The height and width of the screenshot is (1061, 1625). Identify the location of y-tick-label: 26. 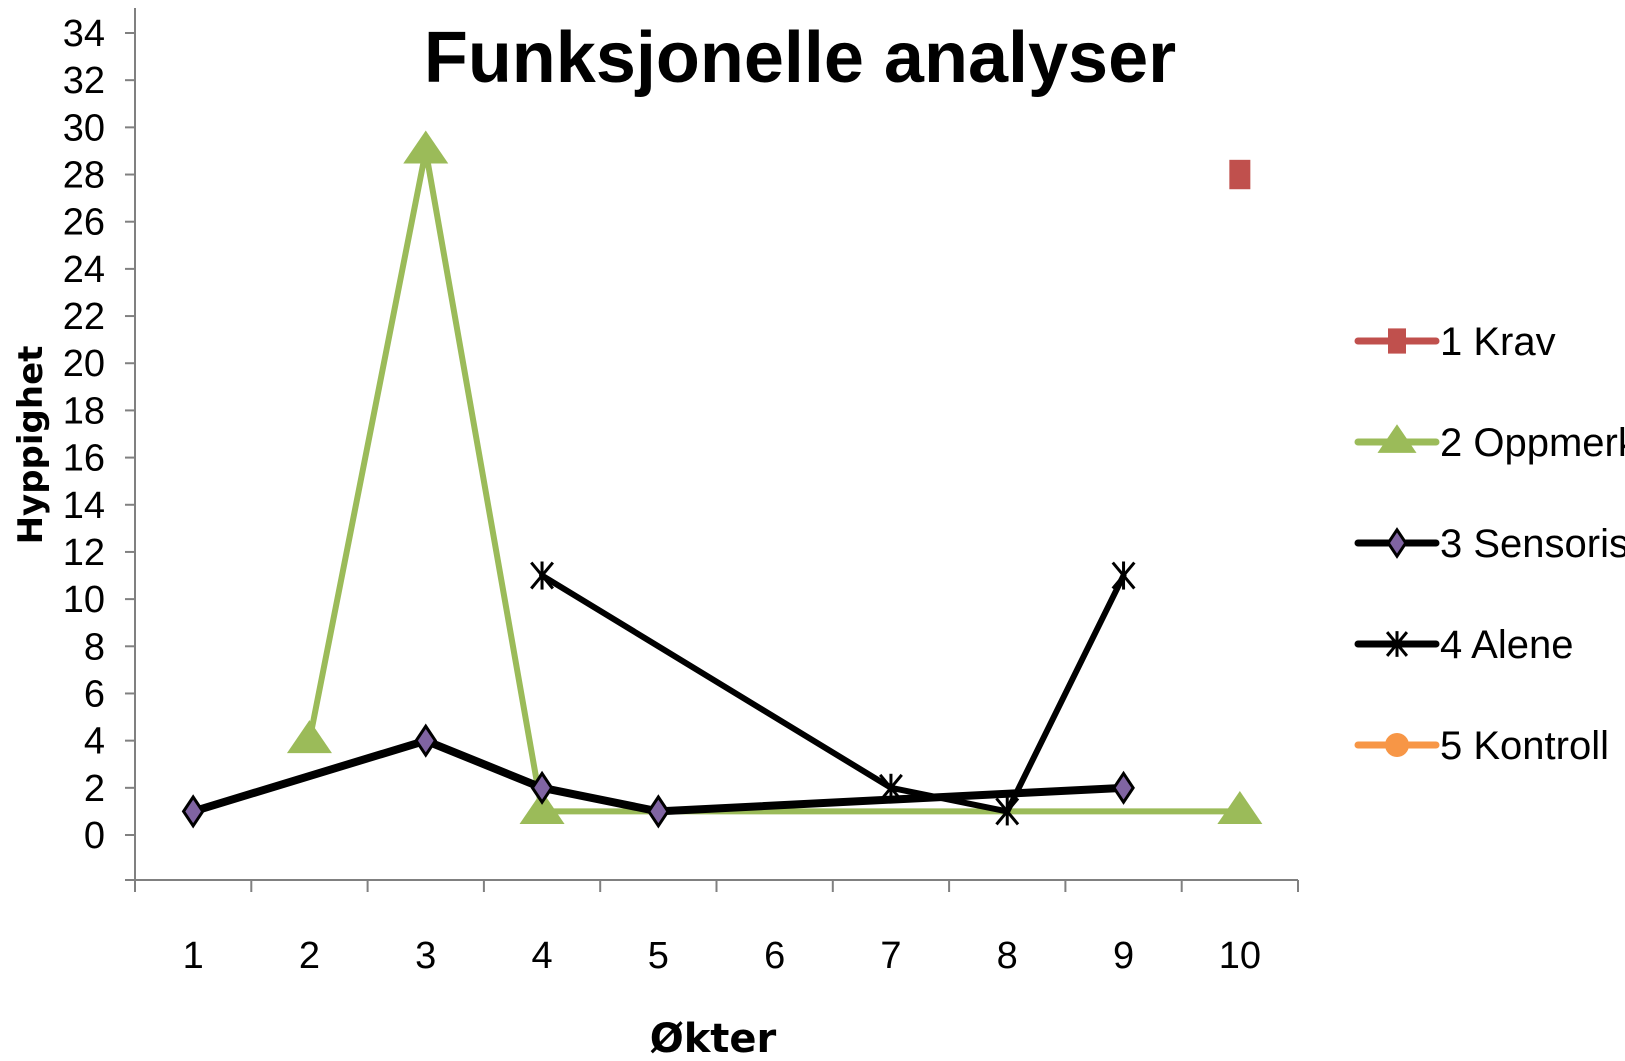
(84, 223).